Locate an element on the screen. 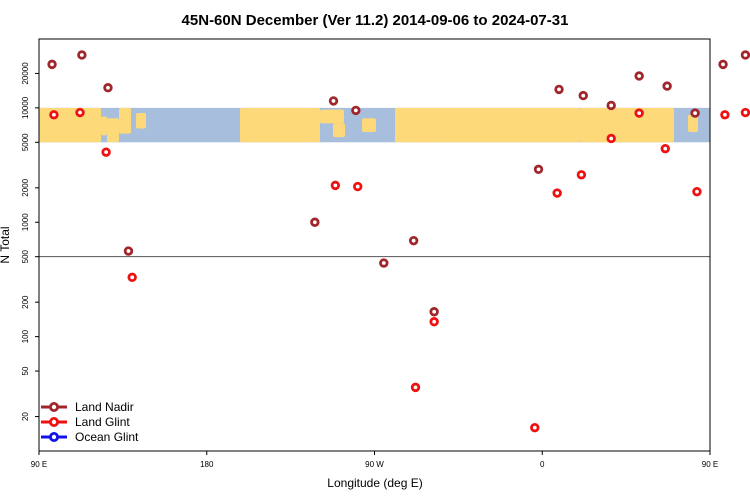 The width and height of the screenshot is (750, 500). x-axis-ticks: 90 E 180 90 W 0 90 E is located at coordinates (374, 460).